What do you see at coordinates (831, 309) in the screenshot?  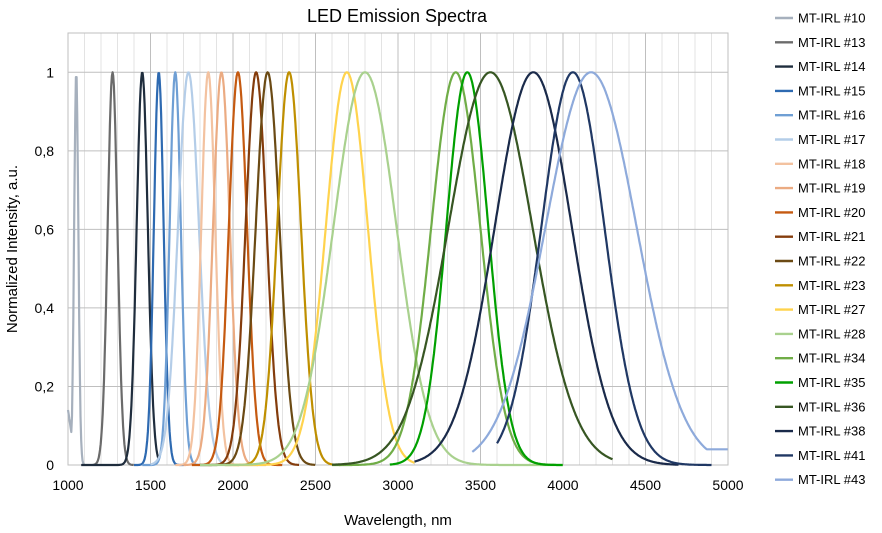 I see `legend-label: MT-IRL #27` at bounding box center [831, 309].